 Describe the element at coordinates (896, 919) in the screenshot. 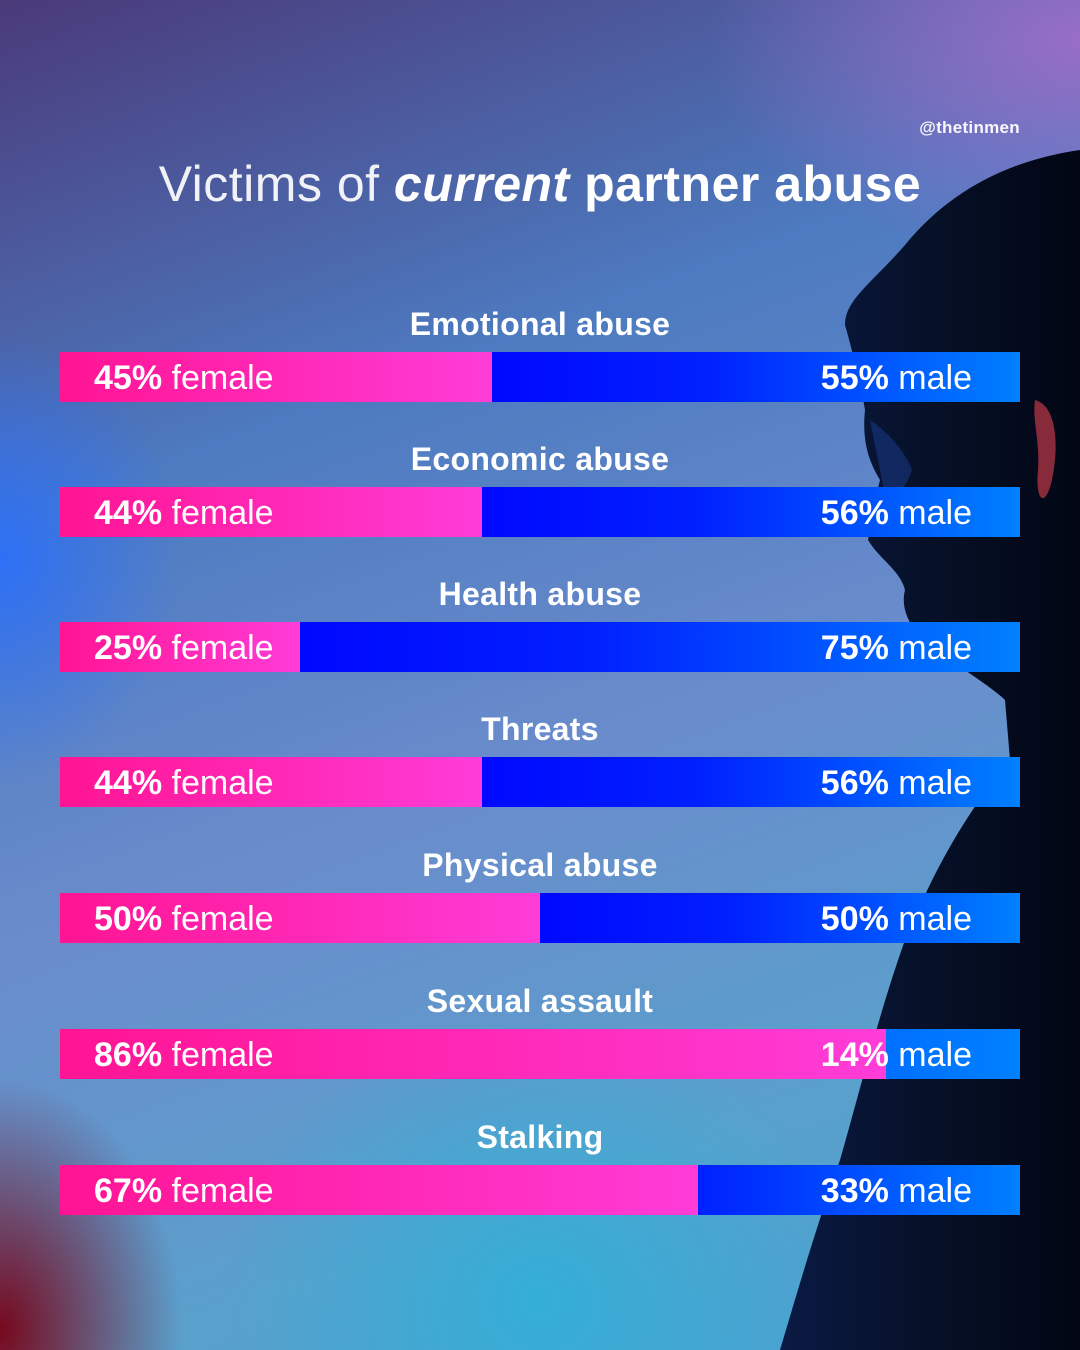

I see `male-value: 50% male` at that location.